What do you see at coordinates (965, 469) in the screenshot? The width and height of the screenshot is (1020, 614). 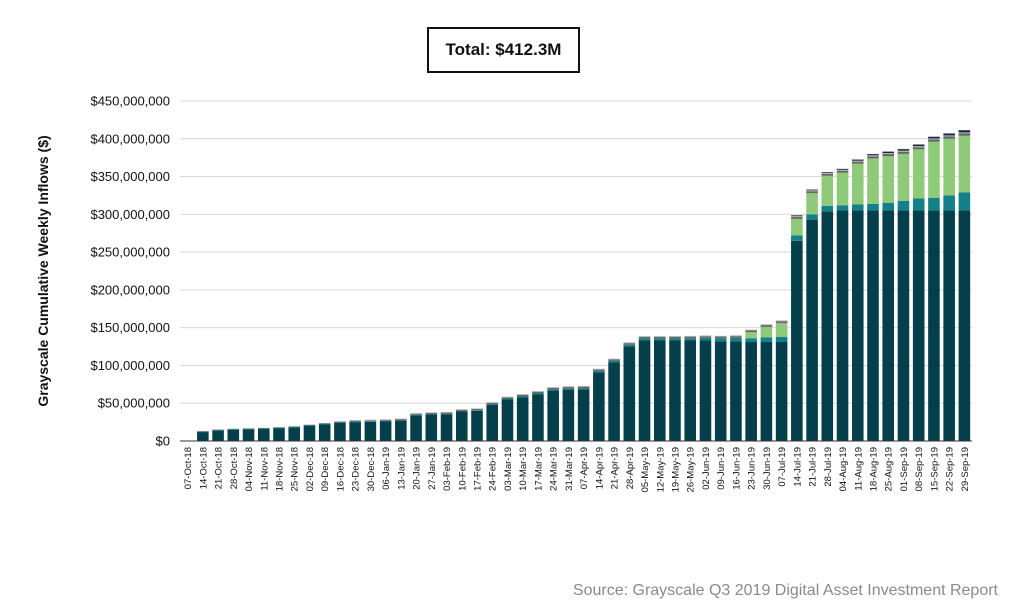 I see `x-tick-label: 29-Sep-19` at bounding box center [965, 469].